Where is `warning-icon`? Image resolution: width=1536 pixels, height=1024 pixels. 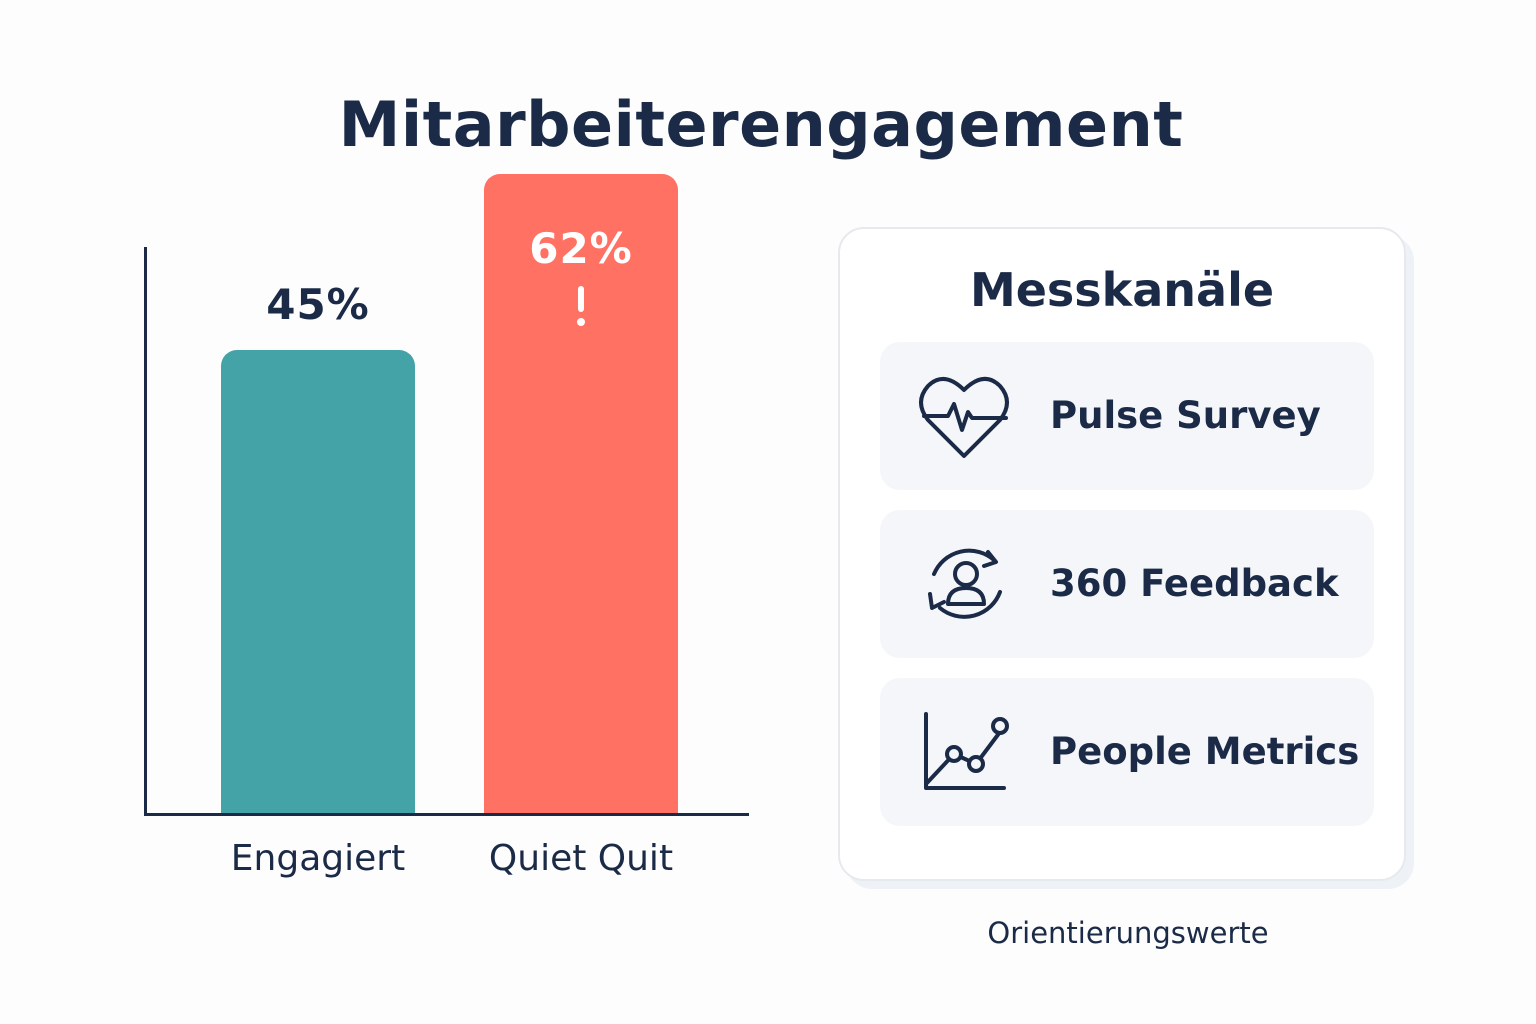 warning-icon is located at coordinates (581, 299).